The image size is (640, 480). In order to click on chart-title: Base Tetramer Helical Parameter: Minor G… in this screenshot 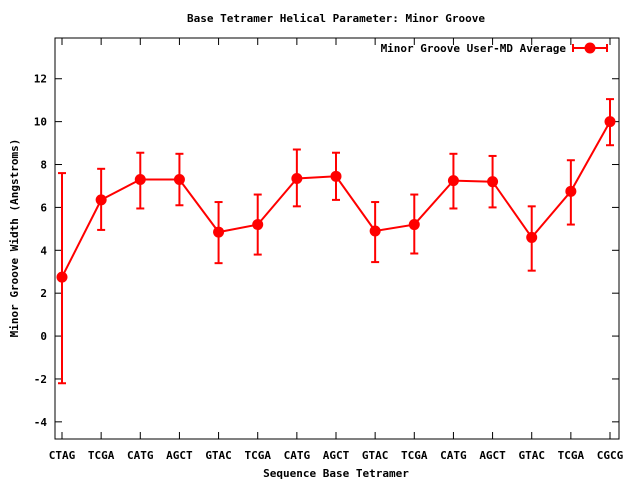, I will do `click(336, 18)`.